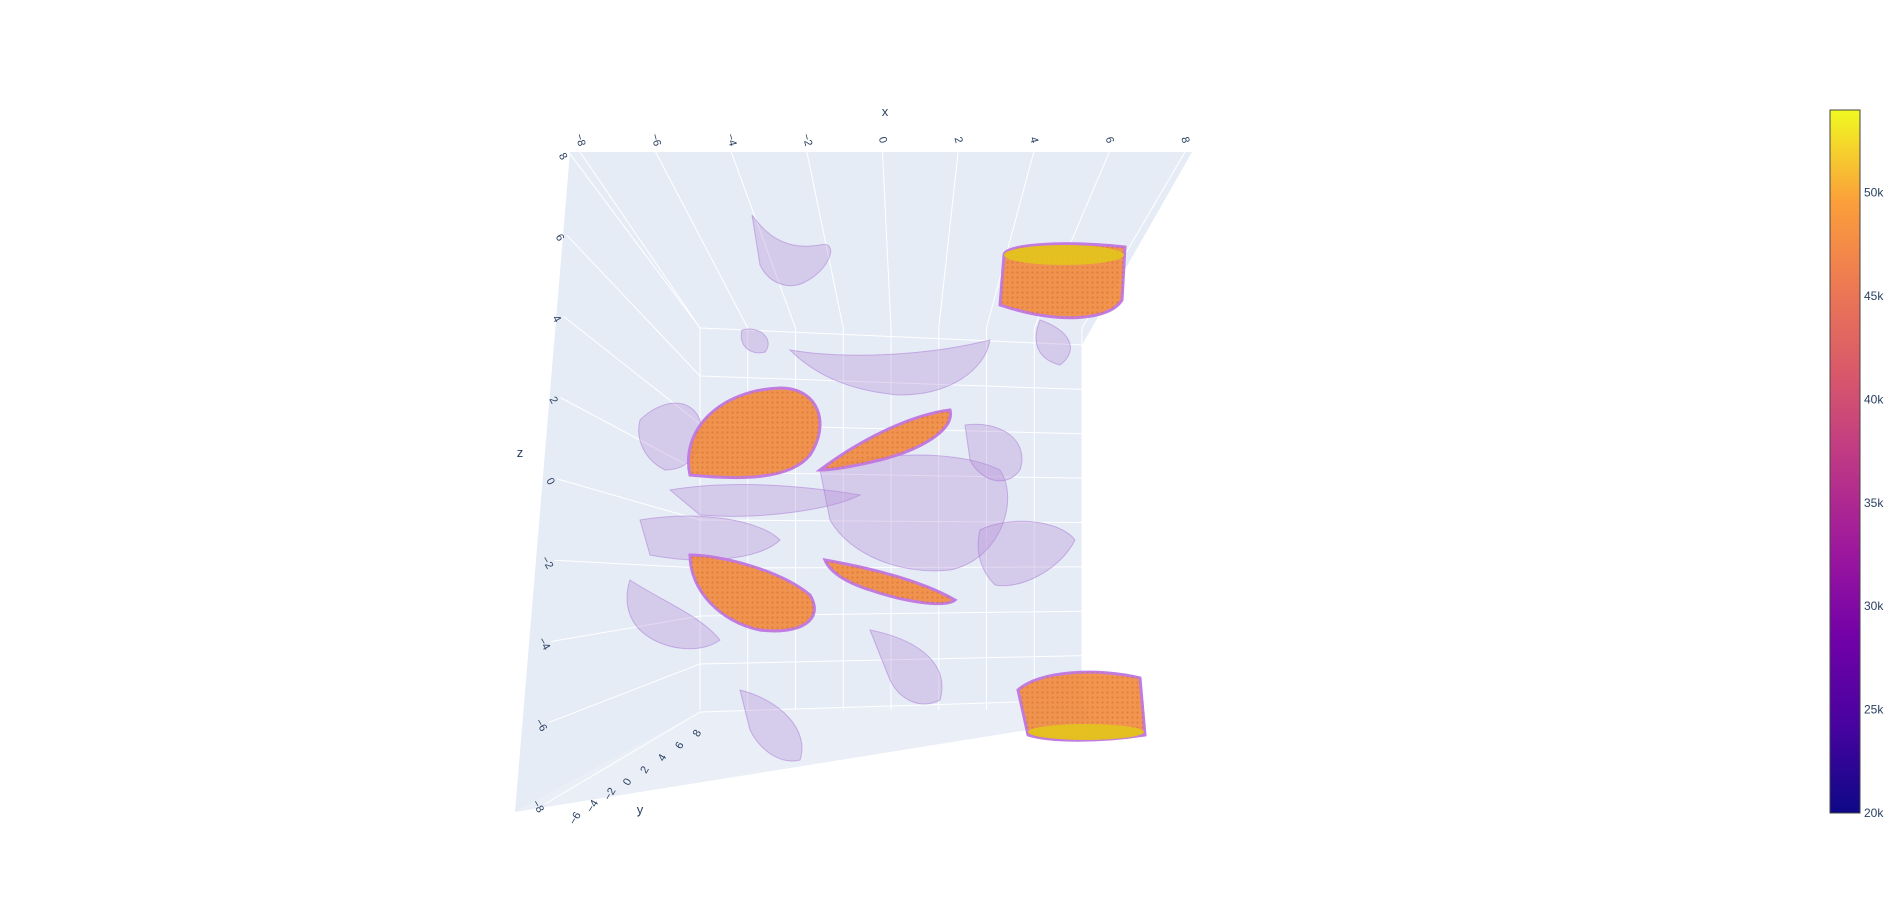 Image resolution: width=1904 pixels, height=904 pixels. Describe the element at coordinates (752, 593) in the screenshot. I see `blob-lower-left` at that location.